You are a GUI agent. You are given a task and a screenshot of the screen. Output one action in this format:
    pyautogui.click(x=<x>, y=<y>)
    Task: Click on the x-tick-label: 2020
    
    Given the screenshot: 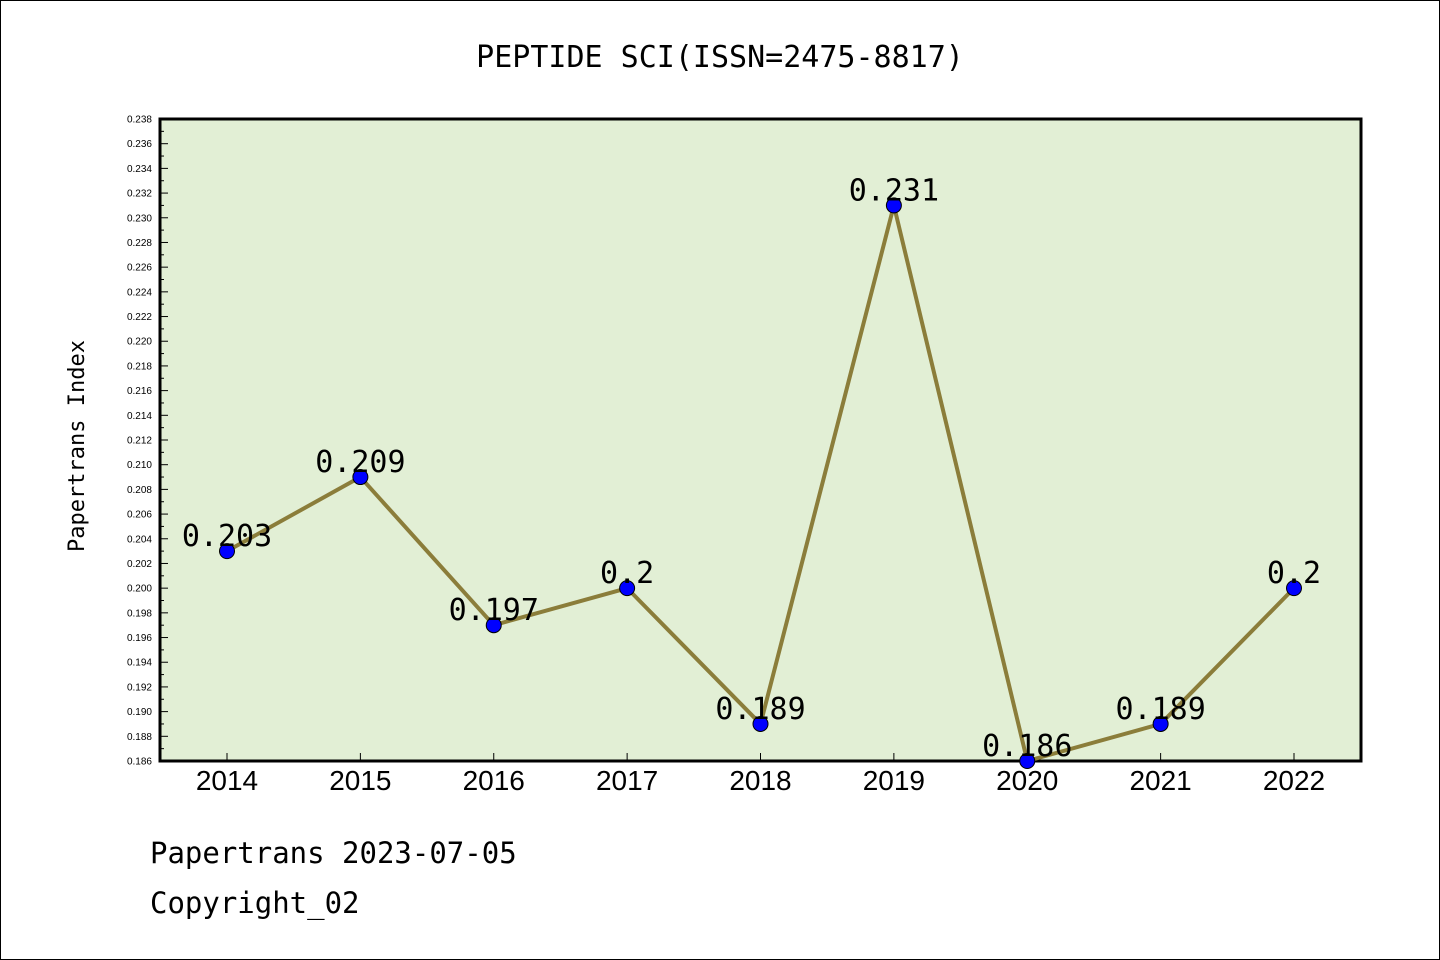 What is the action you would take?
    pyautogui.click(x=1027, y=780)
    